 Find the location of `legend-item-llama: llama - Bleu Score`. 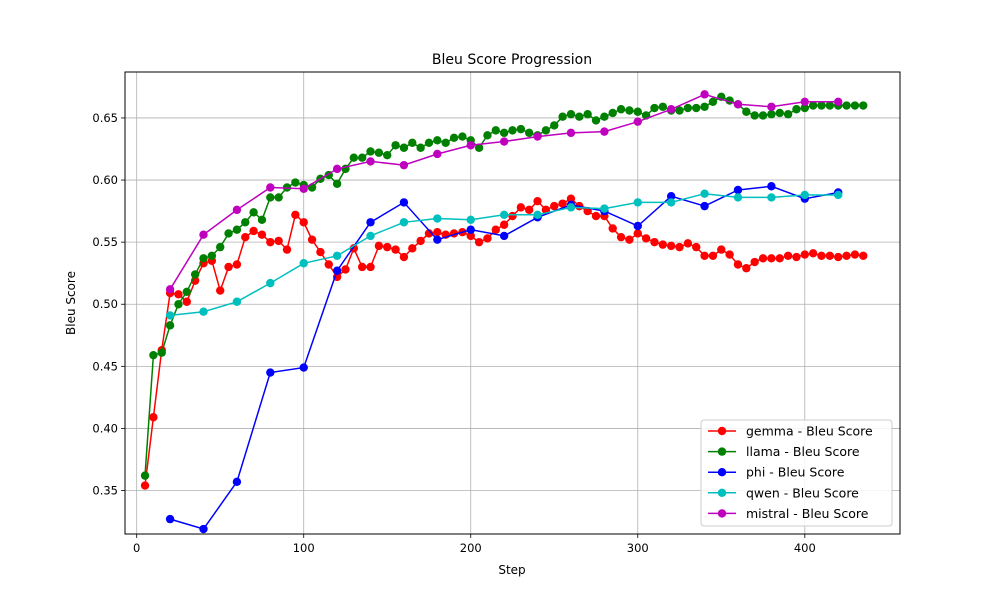

legend-item-llama: llama - Bleu Score is located at coordinates (784, 451).